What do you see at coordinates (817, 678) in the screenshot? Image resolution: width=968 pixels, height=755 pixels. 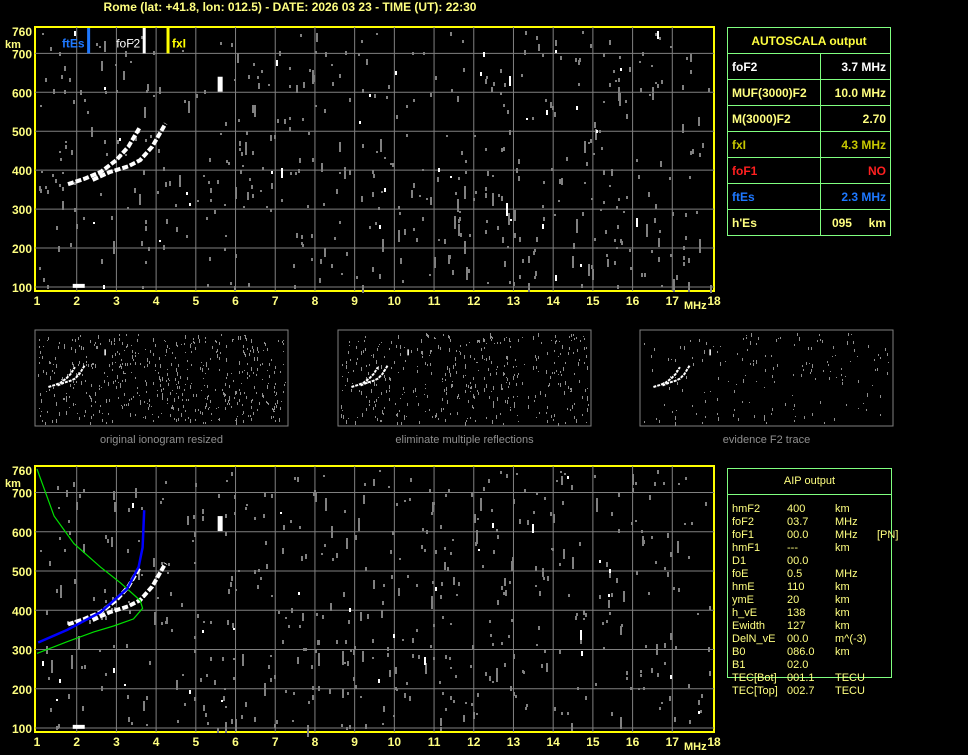 I see `aip-row: TEC[Bot] 001.1 TECU` at bounding box center [817, 678].